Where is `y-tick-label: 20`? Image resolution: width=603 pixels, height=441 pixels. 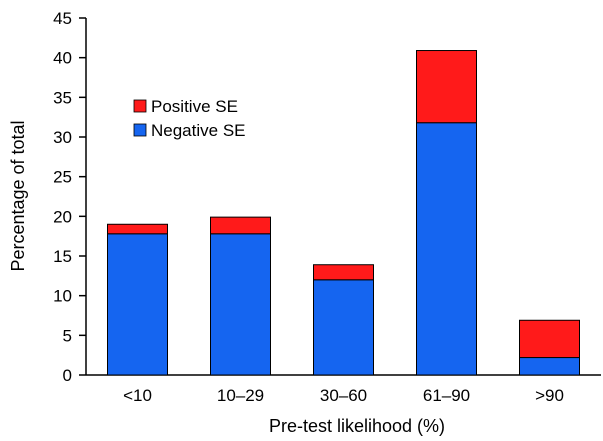
y-tick-label: 20 is located at coordinates (62, 216).